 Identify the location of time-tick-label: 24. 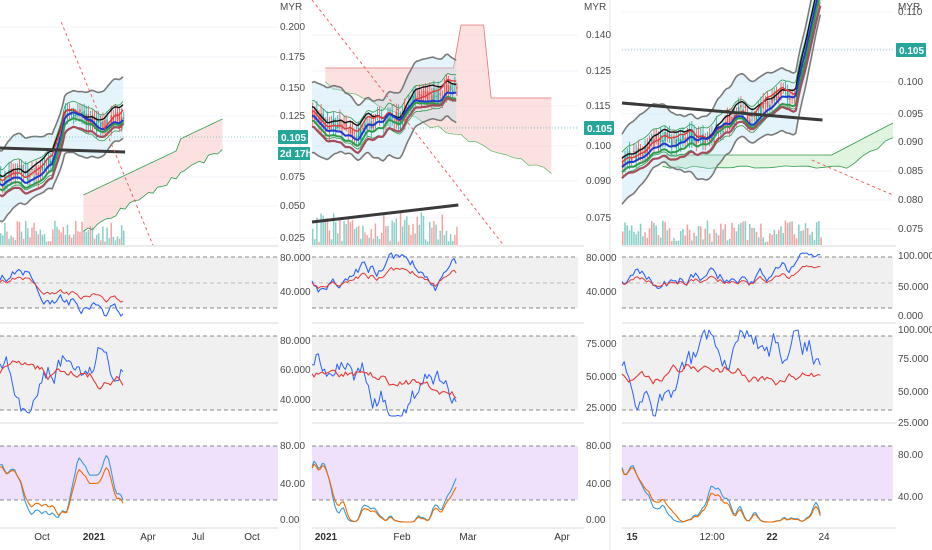
(824, 537).